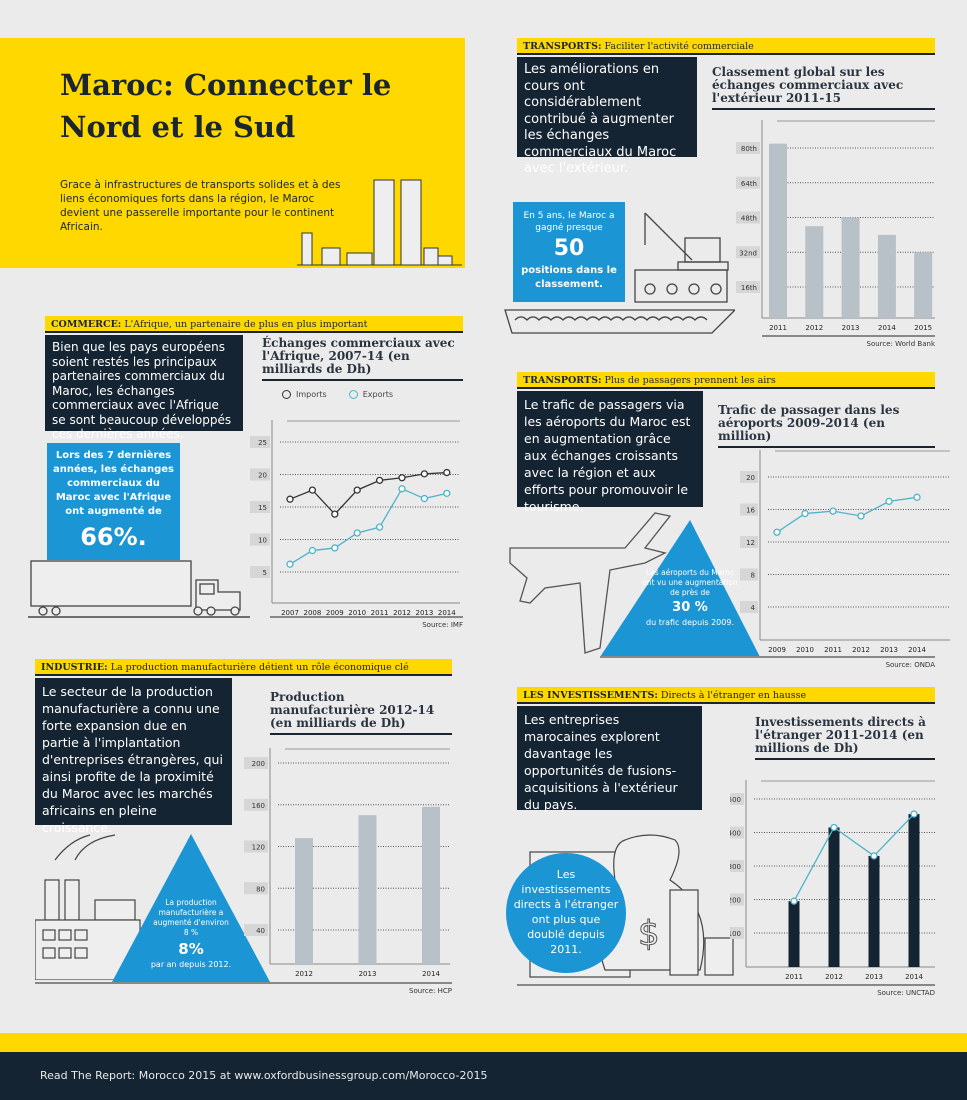 This screenshot has height=1100, width=967. What do you see at coordinates (226, 106) in the screenshot?
I see `page-title: Maroc: Connecter le Nord et le Sud` at bounding box center [226, 106].